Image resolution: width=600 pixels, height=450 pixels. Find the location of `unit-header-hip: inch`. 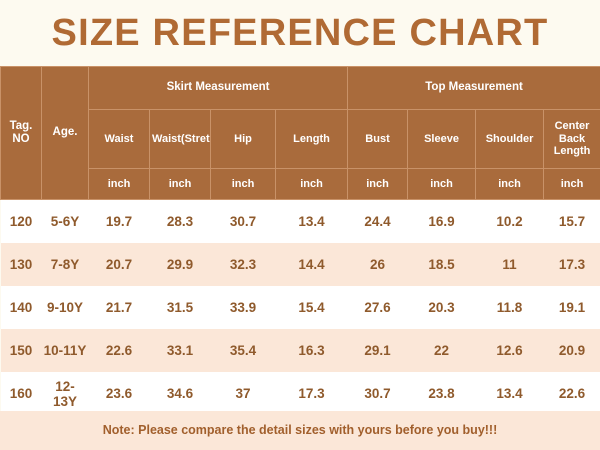

unit-header-hip: inch is located at coordinates (243, 184).